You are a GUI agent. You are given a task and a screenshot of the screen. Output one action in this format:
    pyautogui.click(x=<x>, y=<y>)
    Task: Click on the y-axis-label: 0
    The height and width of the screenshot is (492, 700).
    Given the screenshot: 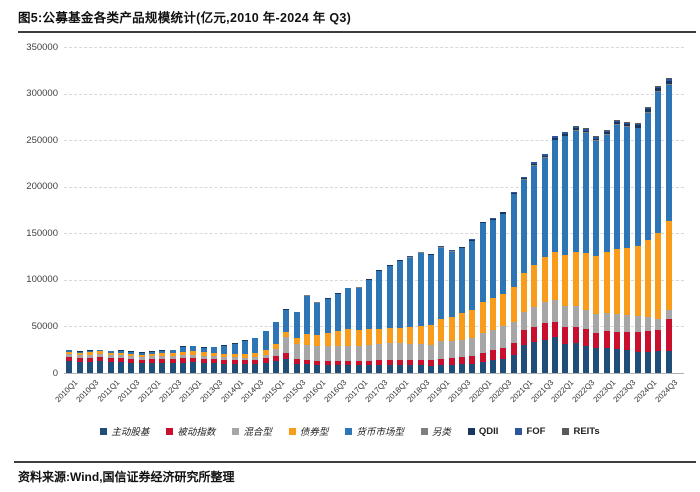 What is the action you would take?
    pyautogui.click(x=55, y=373)
    